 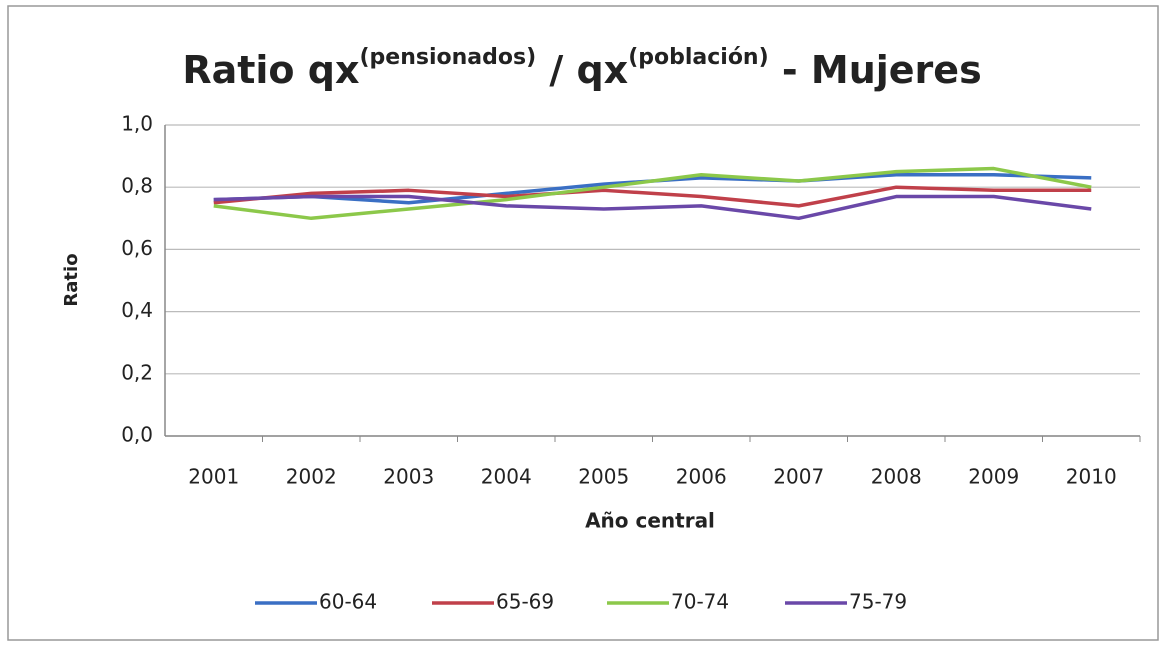 I want to click on title-superscript: (pensionados), so click(x=447, y=57).